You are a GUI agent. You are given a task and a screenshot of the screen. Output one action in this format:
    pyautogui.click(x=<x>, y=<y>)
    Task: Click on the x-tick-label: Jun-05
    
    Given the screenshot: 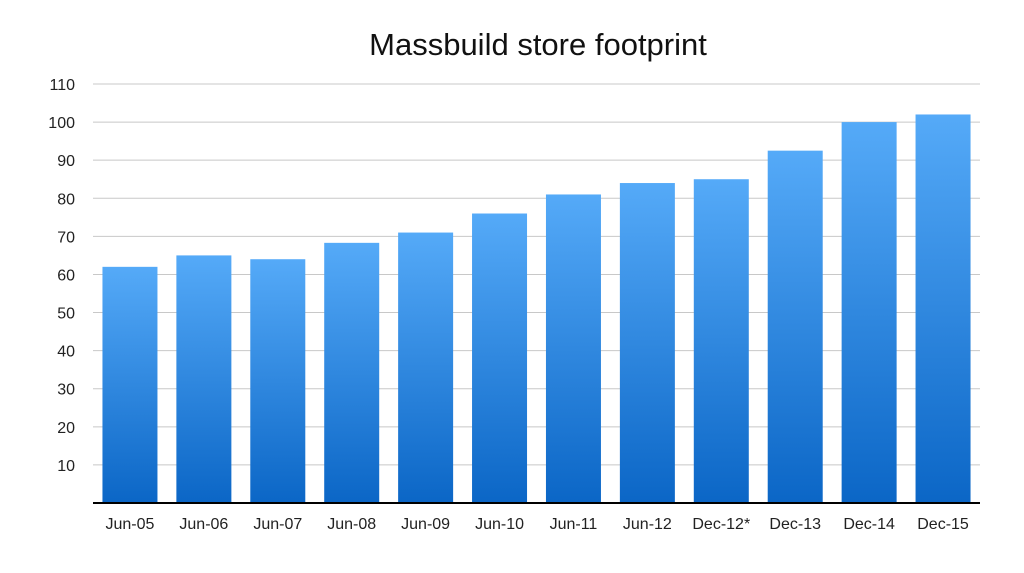 What is the action you would take?
    pyautogui.click(x=129, y=524)
    